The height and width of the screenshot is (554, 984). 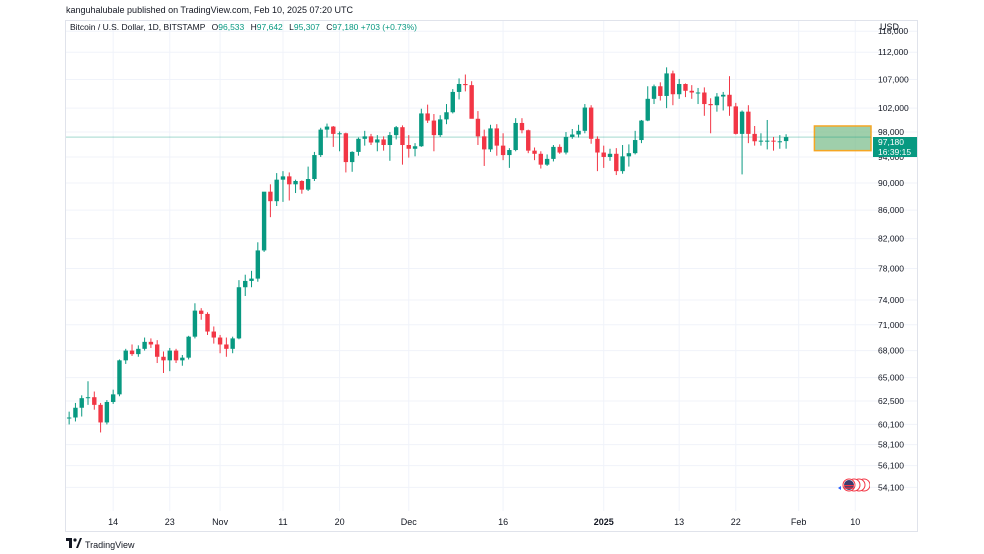 I want to click on us-flag-events-icon, so click(x=853, y=485).